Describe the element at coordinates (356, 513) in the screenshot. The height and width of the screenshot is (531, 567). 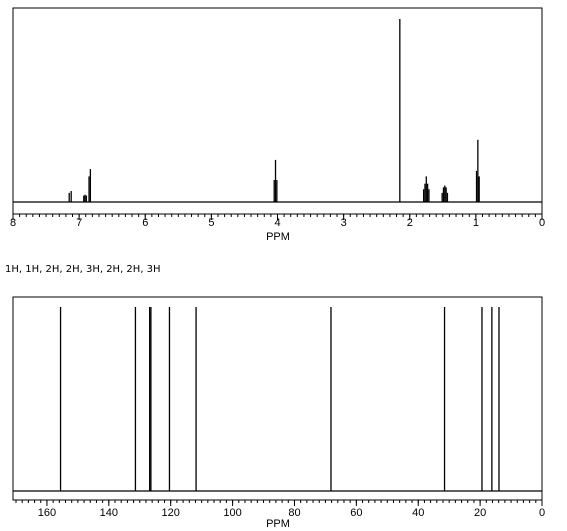
I see `c13-x-tick-label: 60` at that location.